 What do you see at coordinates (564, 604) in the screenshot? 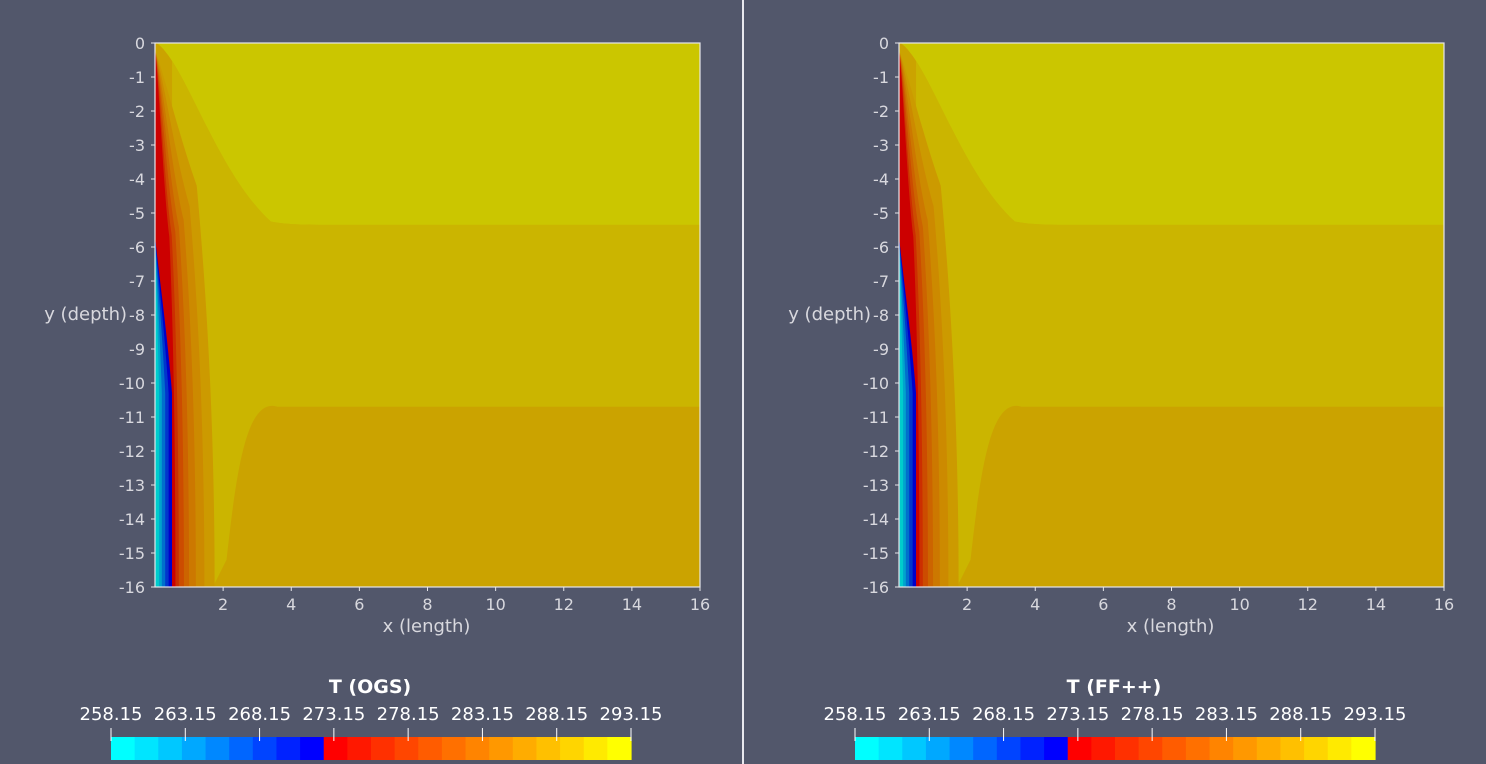
I see `x-tick-label: 12` at bounding box center [564, 604].